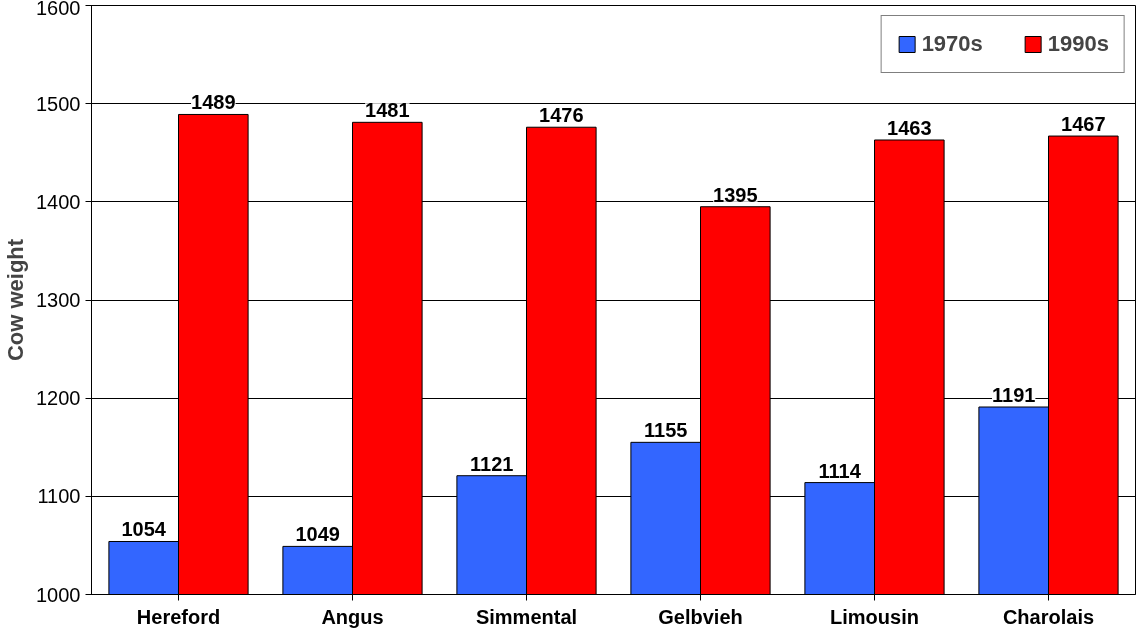 The image size is (1144, 636). I want to click on y-tick-label: 1200, so click(58, 398).